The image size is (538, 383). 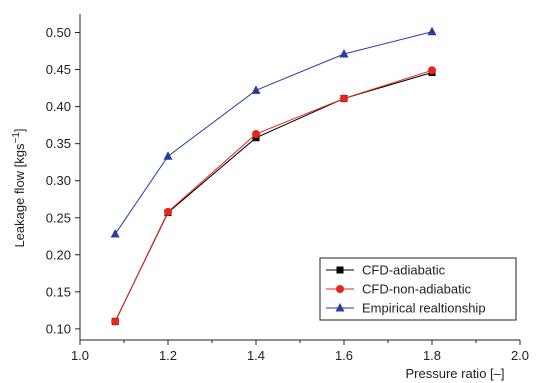 What do you see at coordinates (404, 270) in the screenshot?
I see `legend-label: CFD-adiabatic` at bounding box center [404, 270].